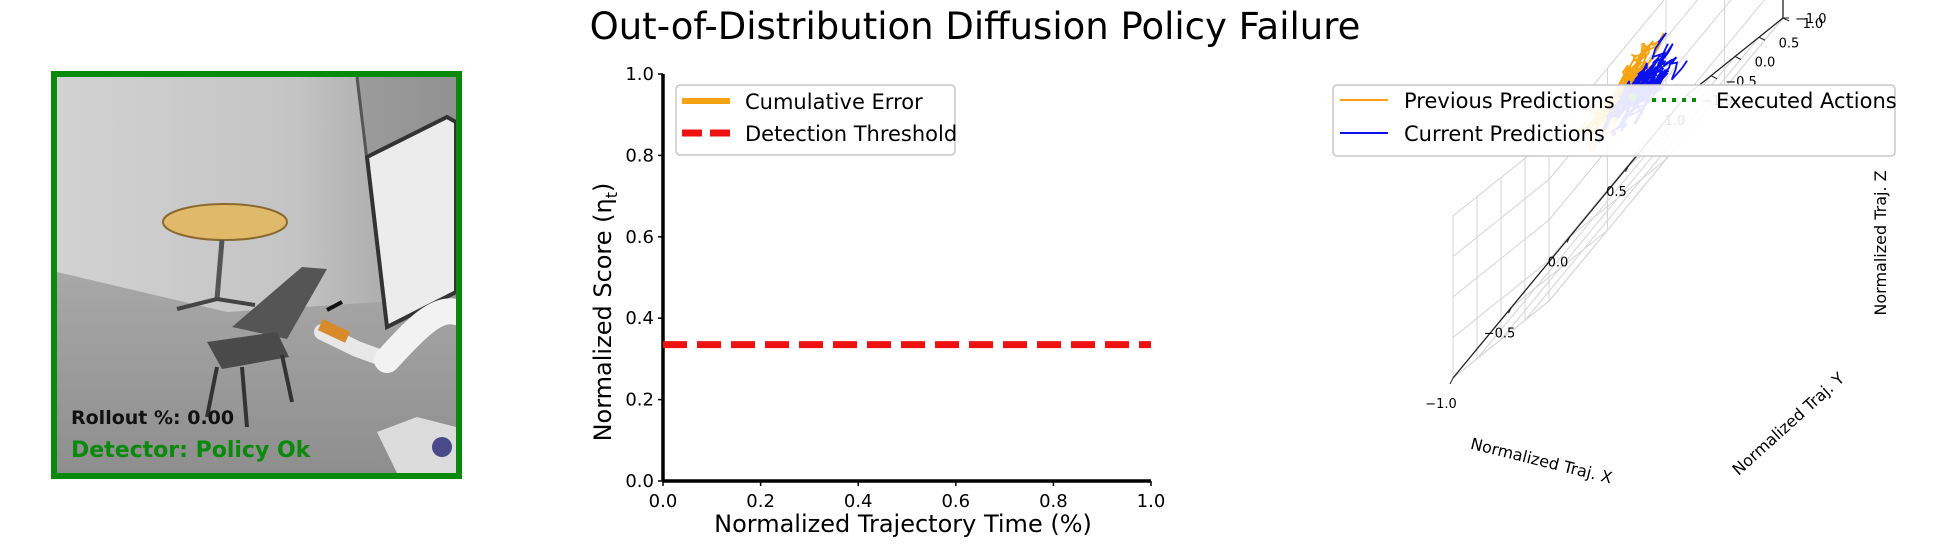  Describe the element at coordinates (1788, 424) in the screenshot. I see `traj-y-axis-label: Normalized Traj. Y` at that location.